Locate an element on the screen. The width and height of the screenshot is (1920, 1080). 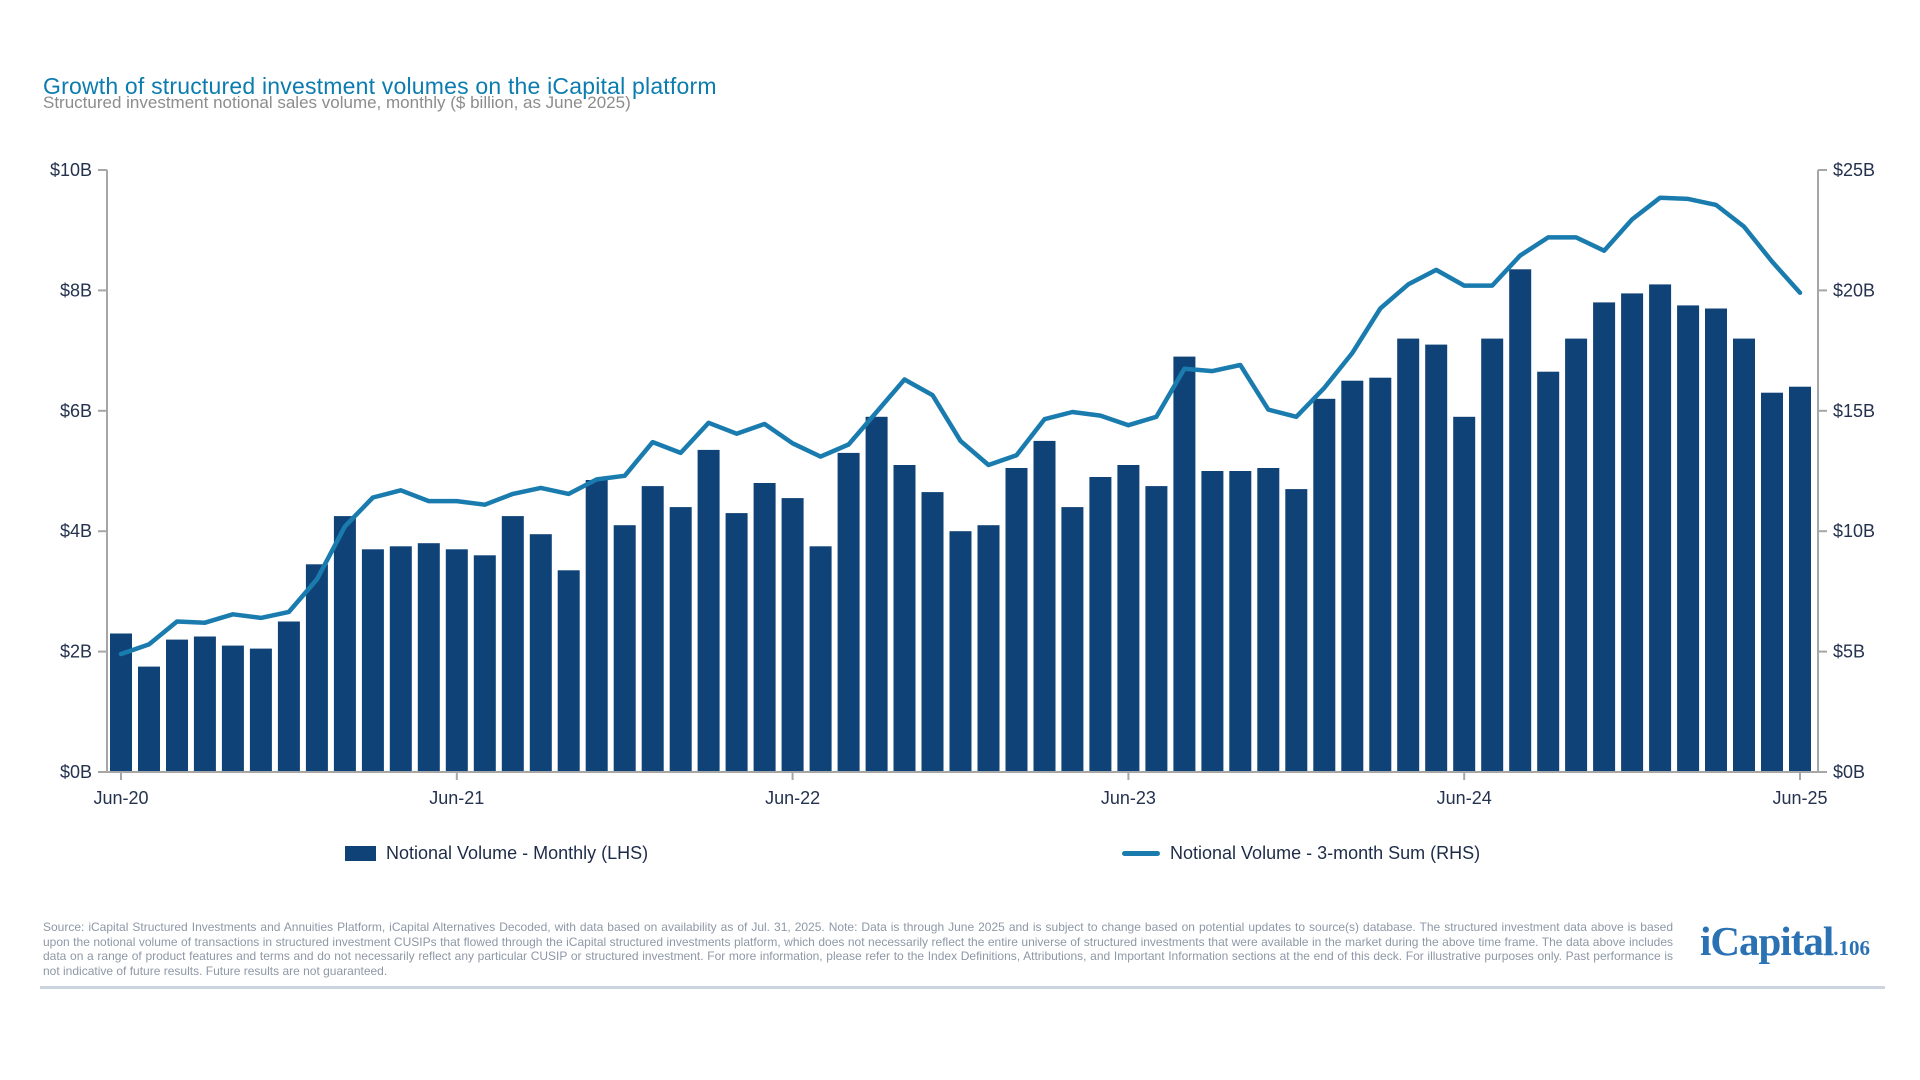
logo-wordmark: iCapital is located at coordinates (1767, 941).